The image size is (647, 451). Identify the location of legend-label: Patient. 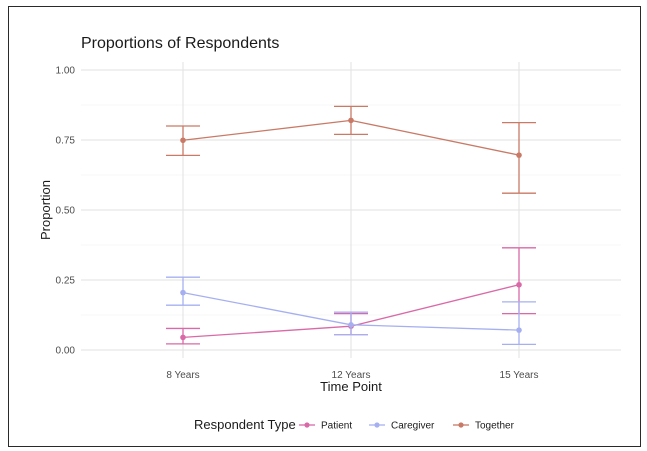
(336, 426).